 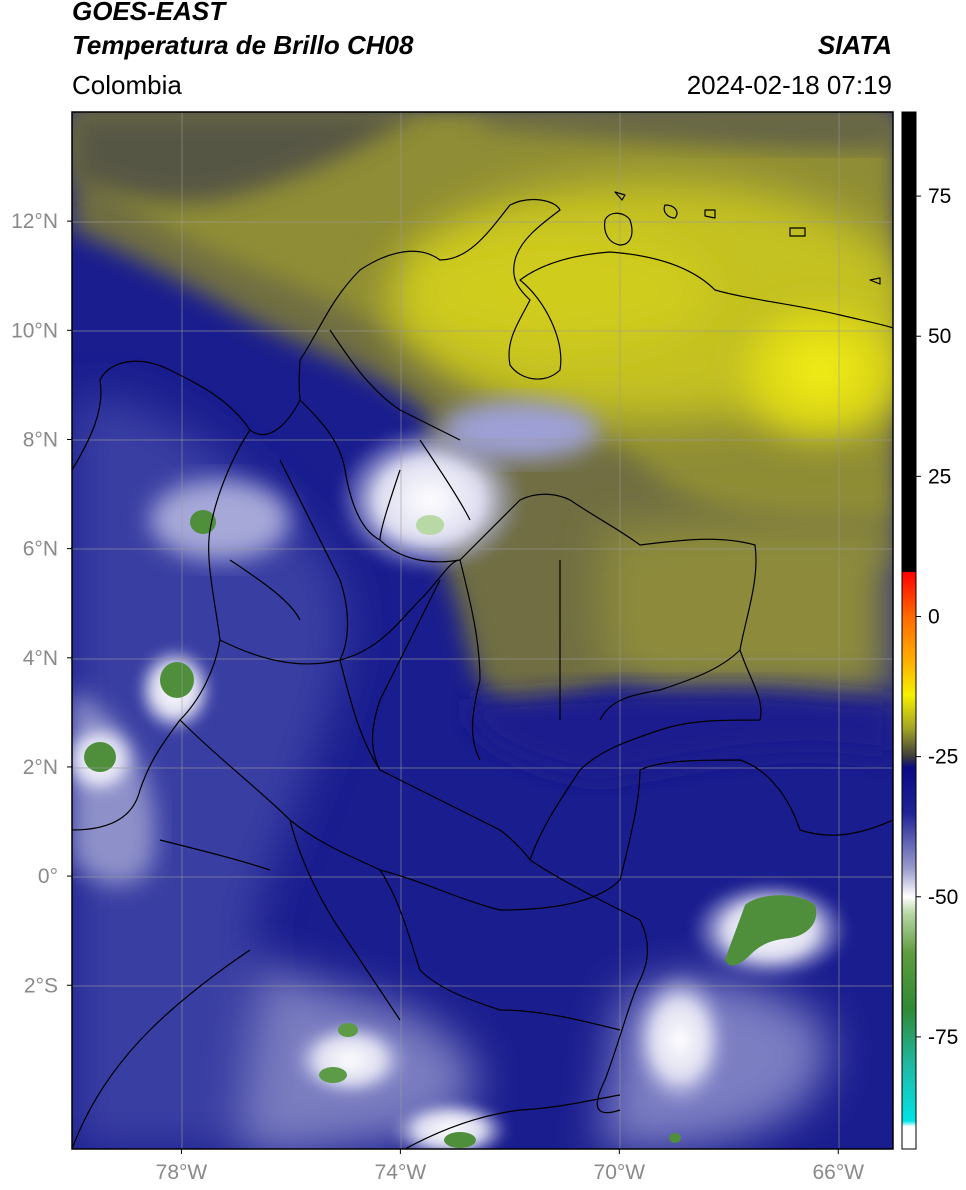 I want to click on lat-tick-label: 12°N, so click(x=34, y=221).